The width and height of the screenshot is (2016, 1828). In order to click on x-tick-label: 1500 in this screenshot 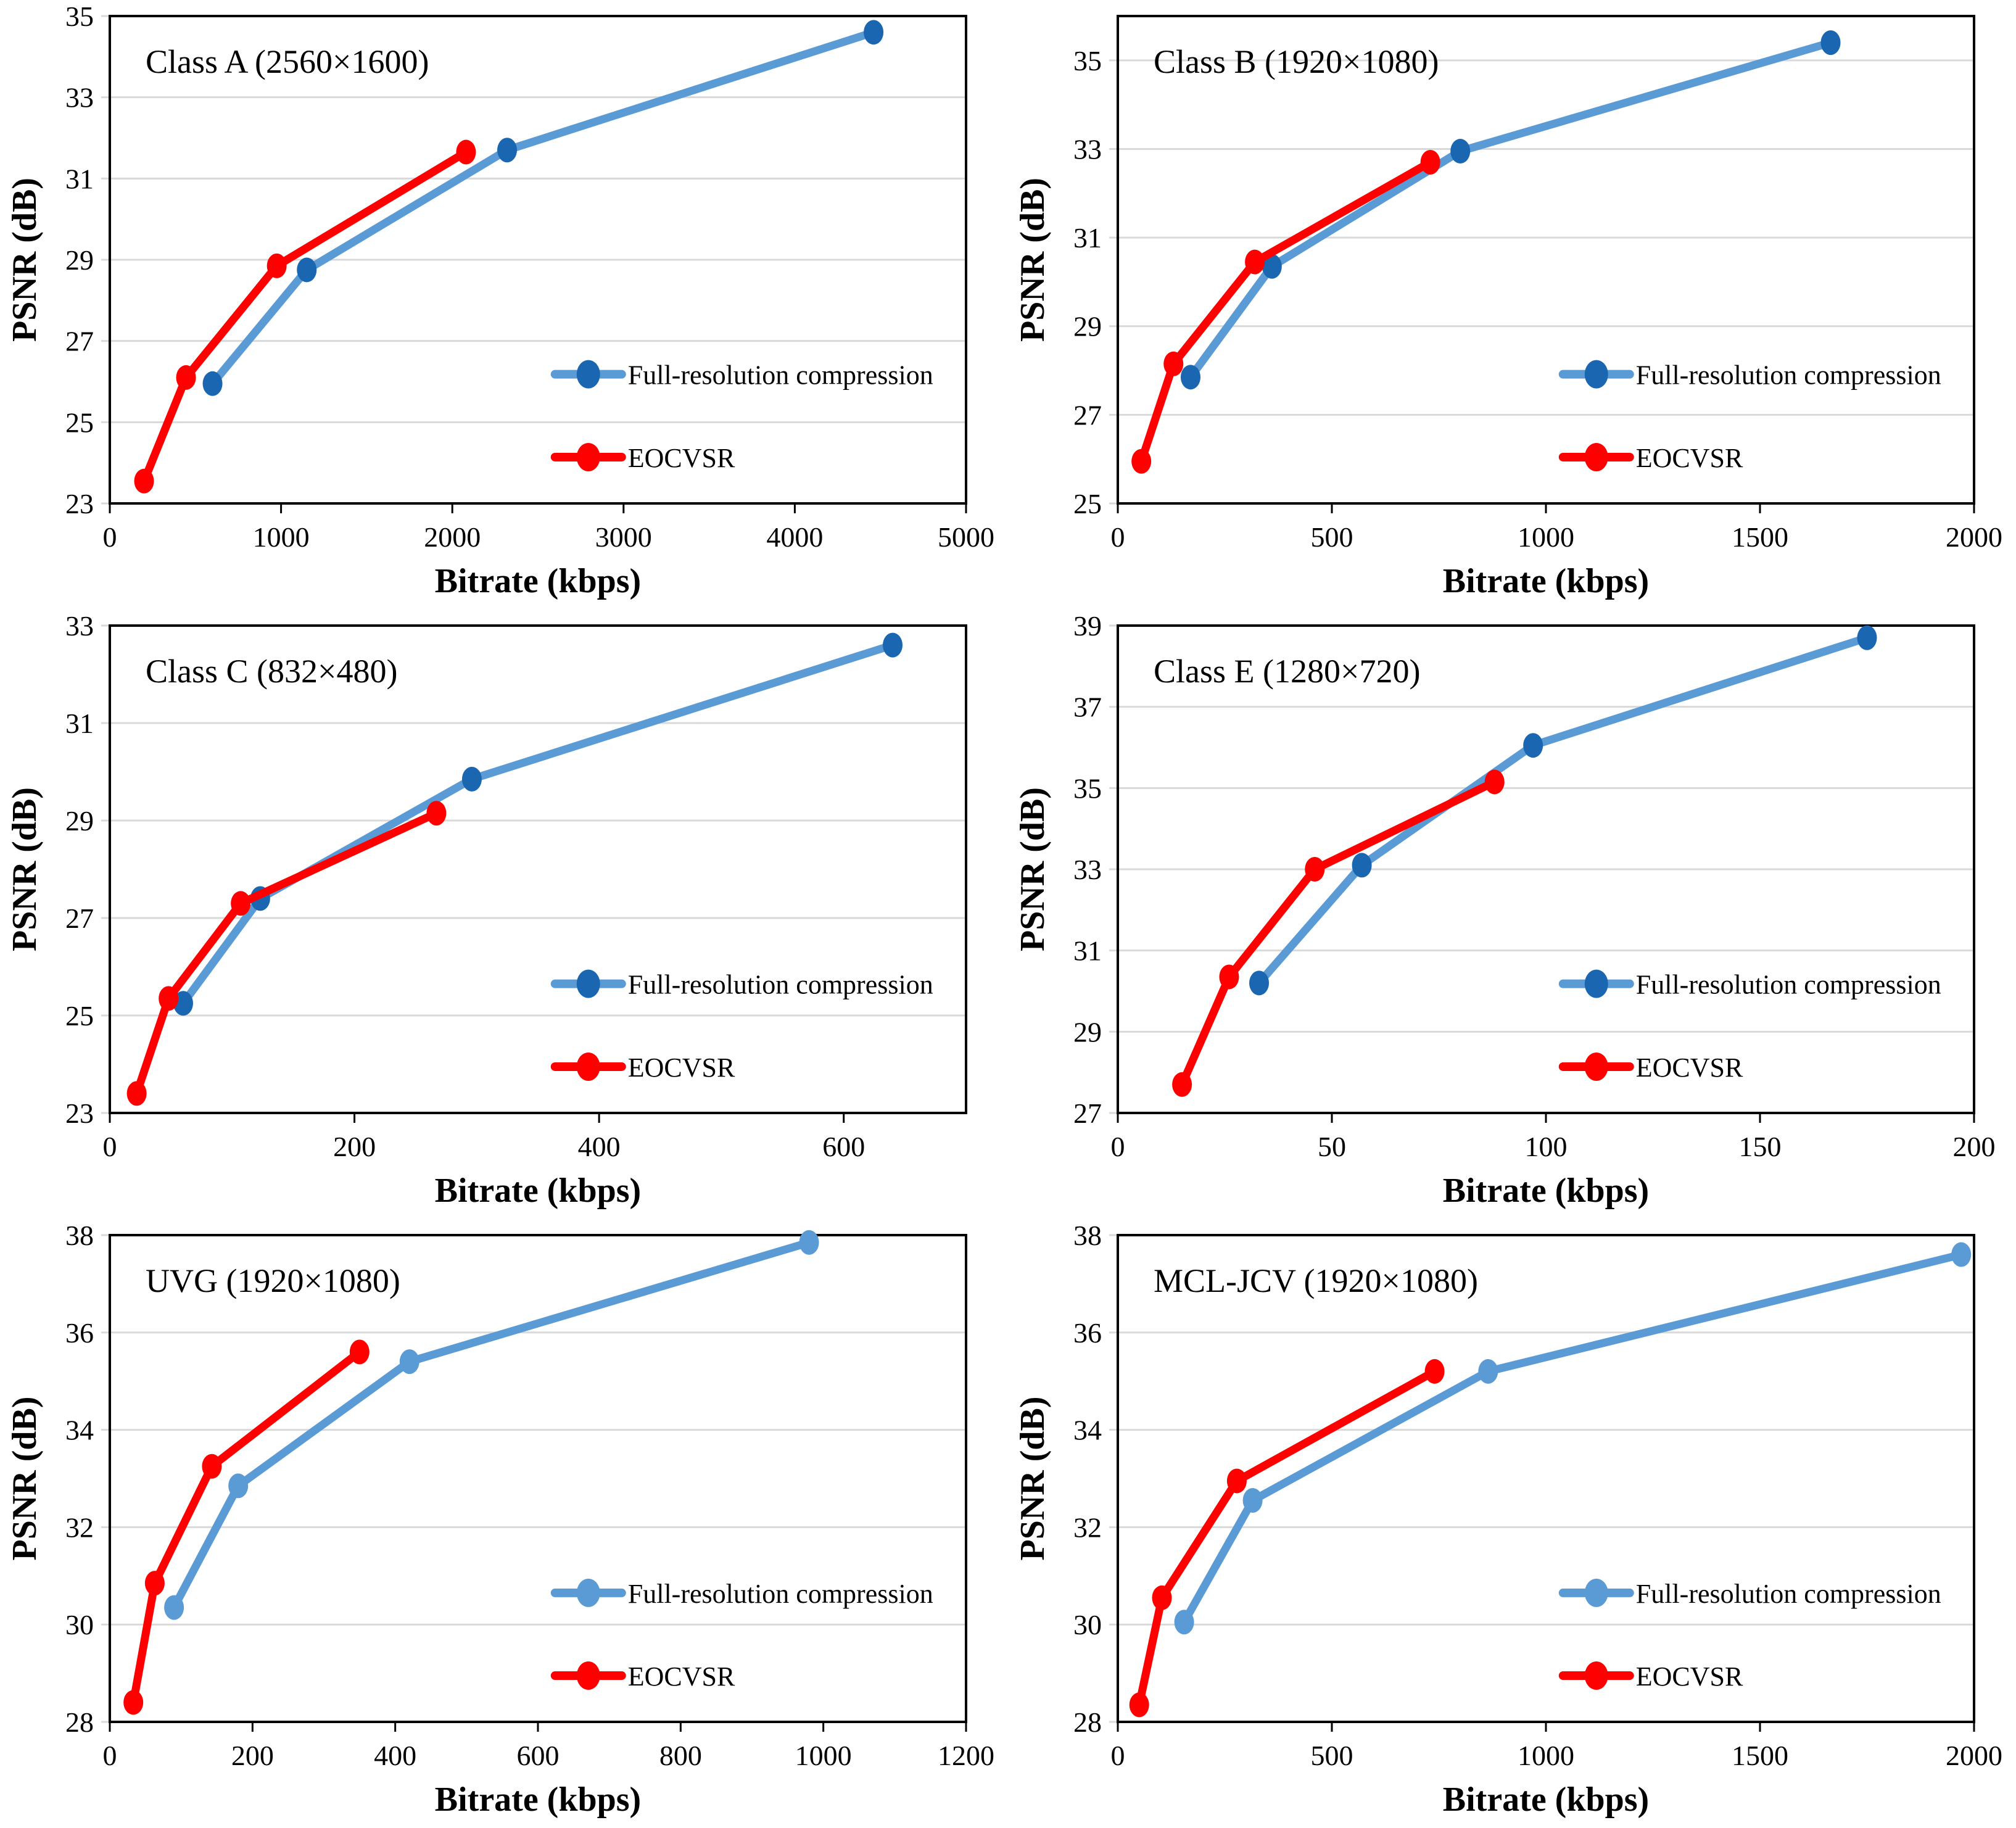, I will do `click(1760, 537)`.